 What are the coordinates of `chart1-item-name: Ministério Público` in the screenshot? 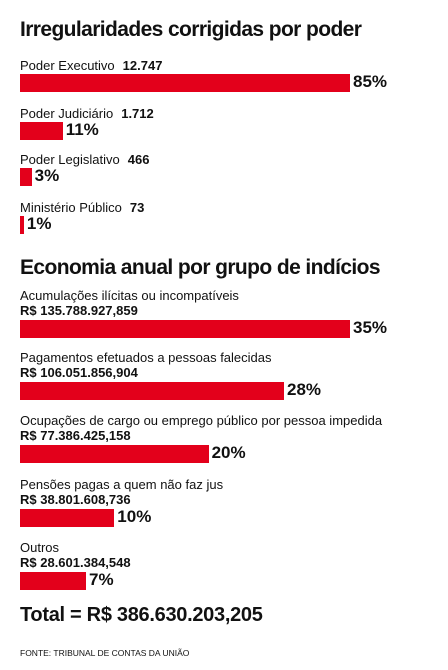 It's located at (71, 207).